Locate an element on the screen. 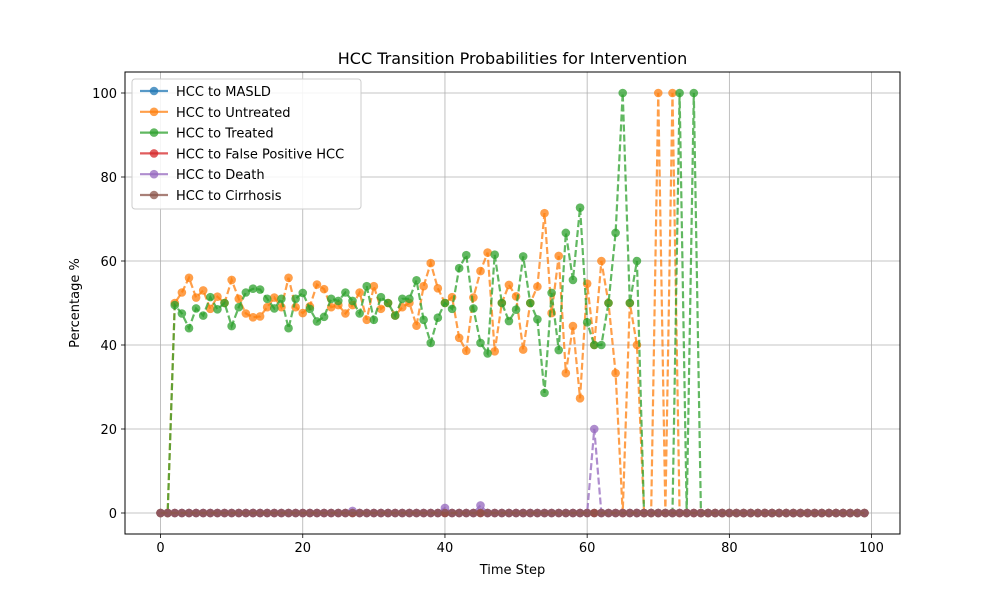 The image size is (1000, 600). legend-label: HCC to Death is located at coordinates (220, 175).